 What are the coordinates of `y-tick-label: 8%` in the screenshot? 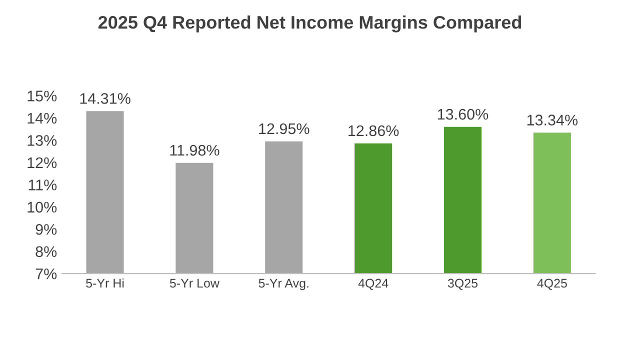 It's located at (46, 252).